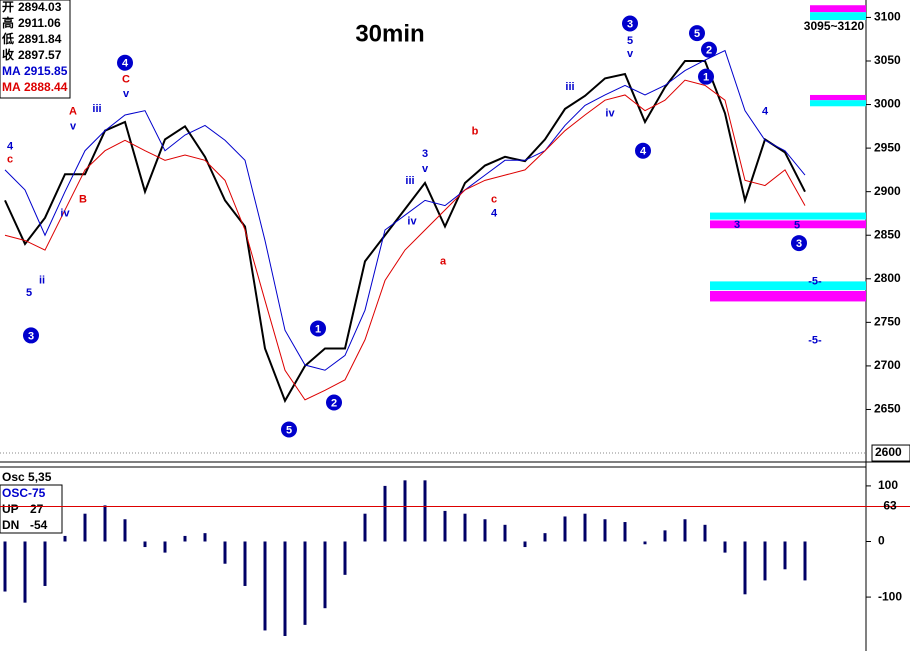 The image size is (910, 651). I want to click on wave-label: 2, so click(334, 403).